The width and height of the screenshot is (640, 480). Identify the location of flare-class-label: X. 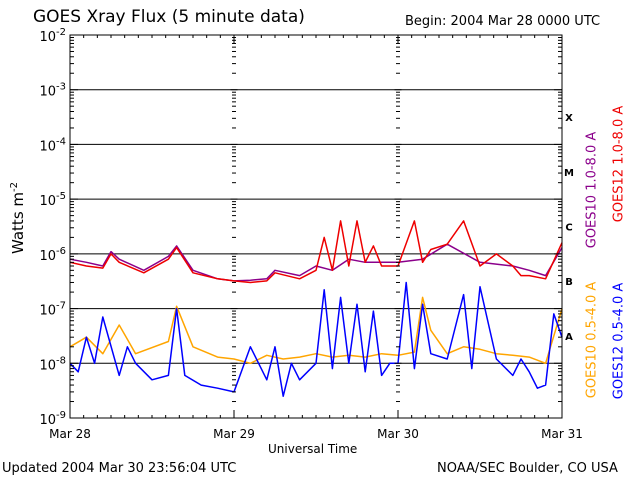
(569, 118).